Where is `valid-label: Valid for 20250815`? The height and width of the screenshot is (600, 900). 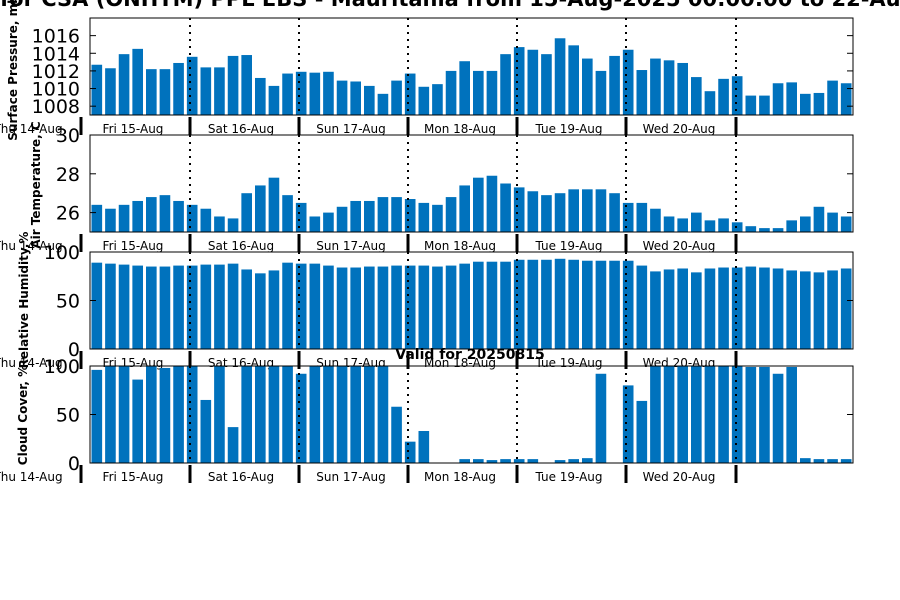 valid-label: Valid for 20250815 is located at coordinates (469, 355).